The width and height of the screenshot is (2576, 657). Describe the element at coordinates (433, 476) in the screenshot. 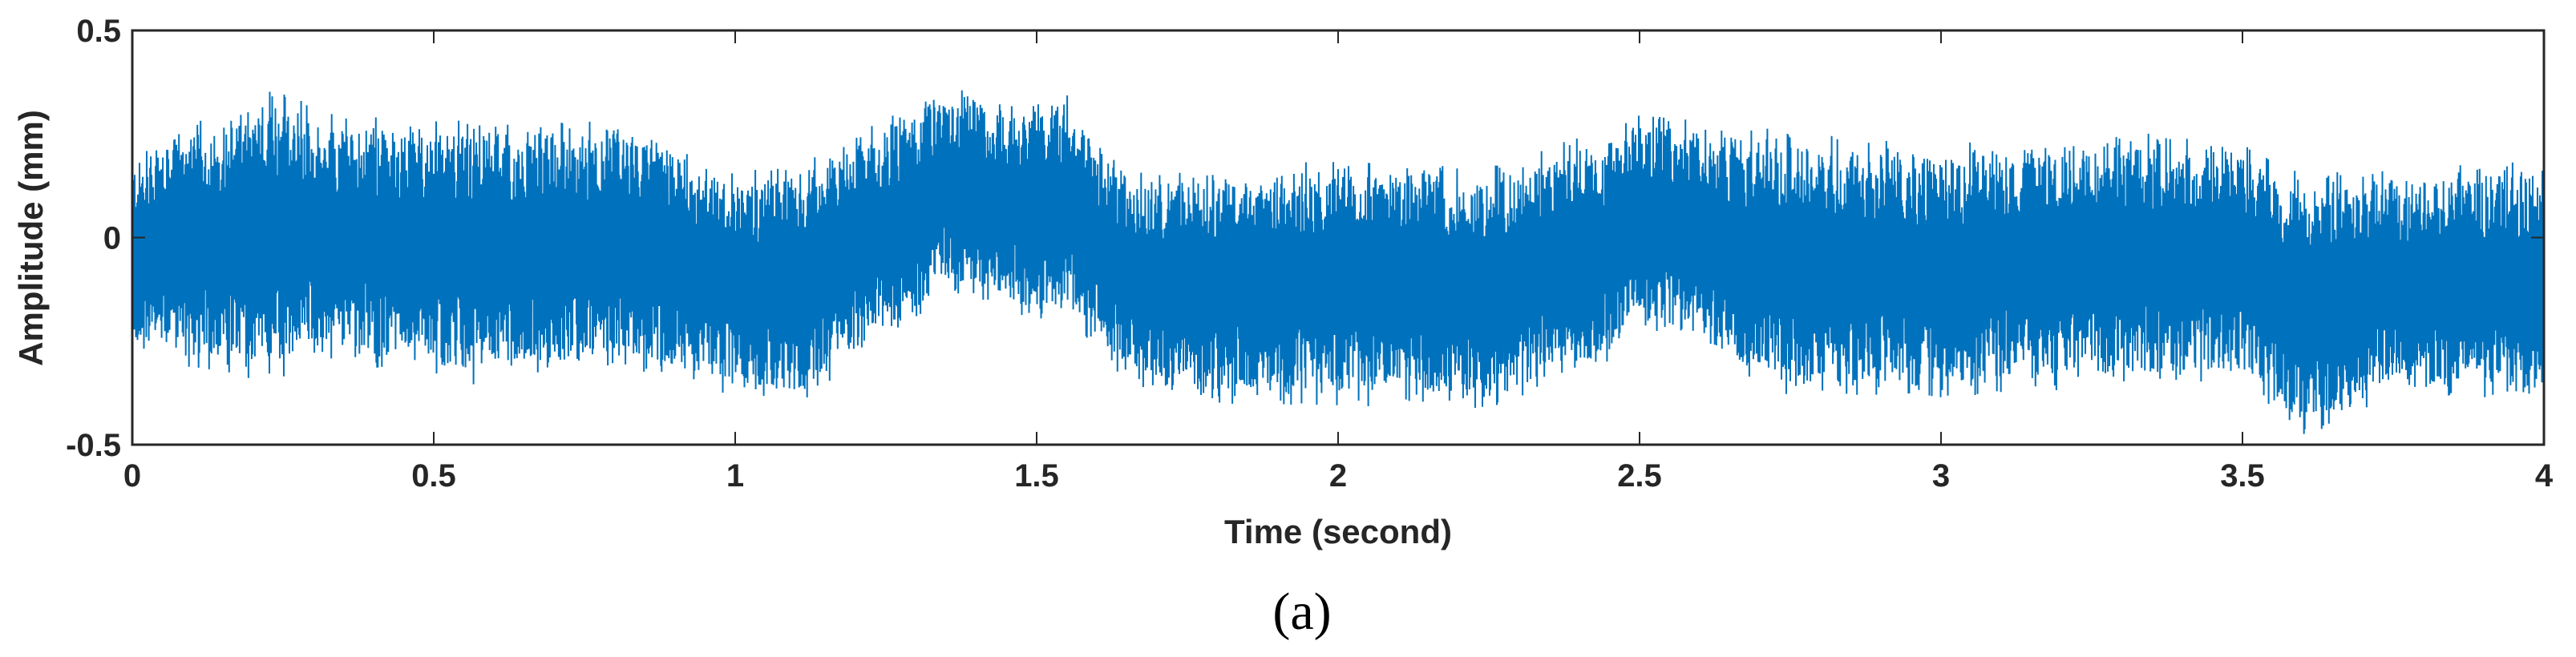

I see `x-tick-label: 0.5` at that location.